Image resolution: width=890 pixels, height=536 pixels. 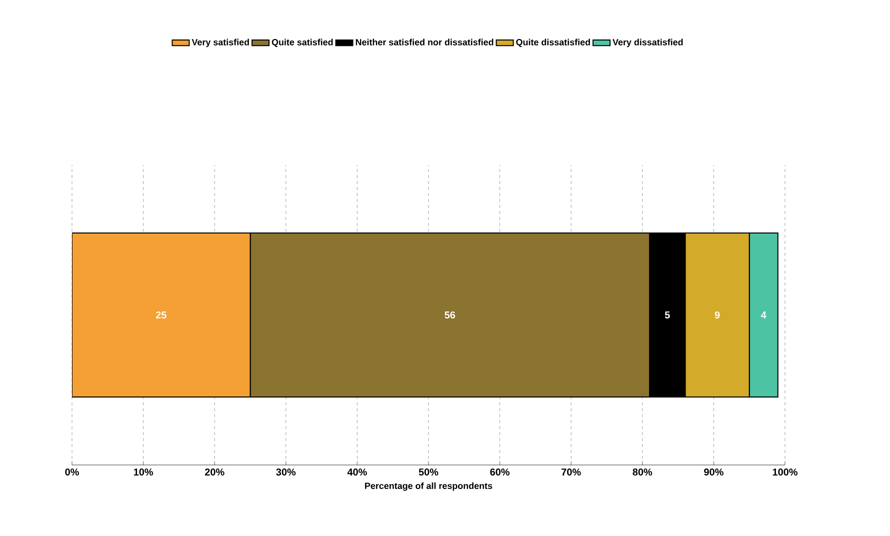 I want to click on x-tick-label: 70%, so click(x=571, y=472).